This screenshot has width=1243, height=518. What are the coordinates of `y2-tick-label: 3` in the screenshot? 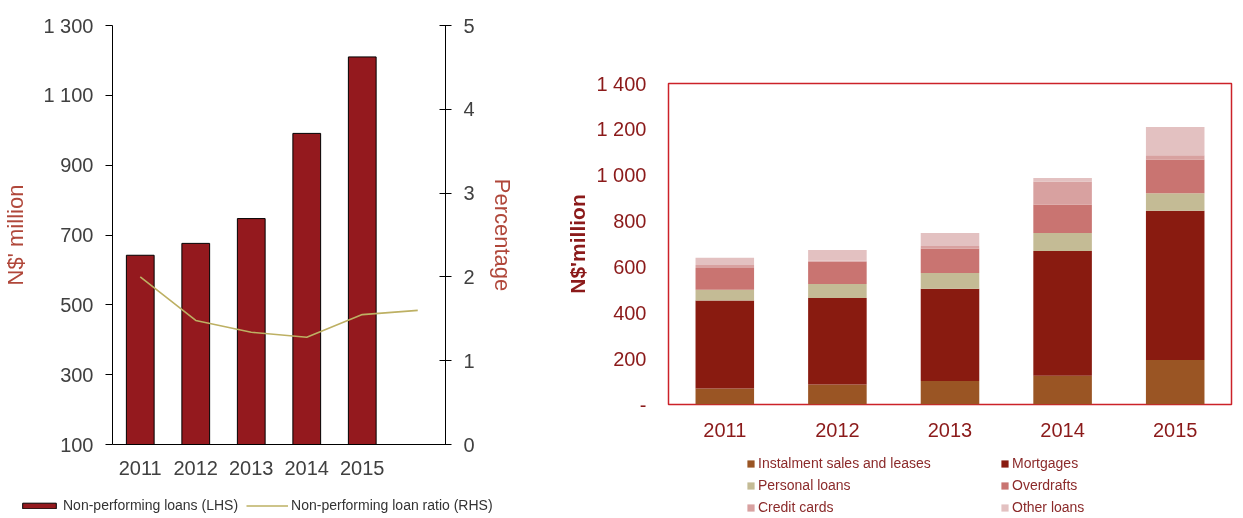 It's located at (469, 193).